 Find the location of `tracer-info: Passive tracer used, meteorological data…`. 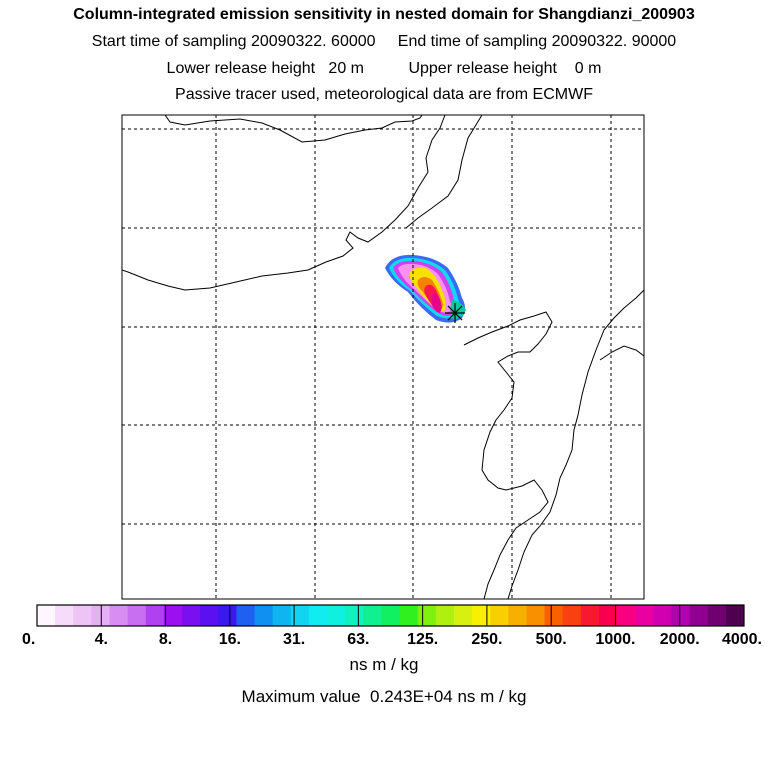

tracer-info: Passive tracer used, meteorological data… is located at coordinates (384, 94).